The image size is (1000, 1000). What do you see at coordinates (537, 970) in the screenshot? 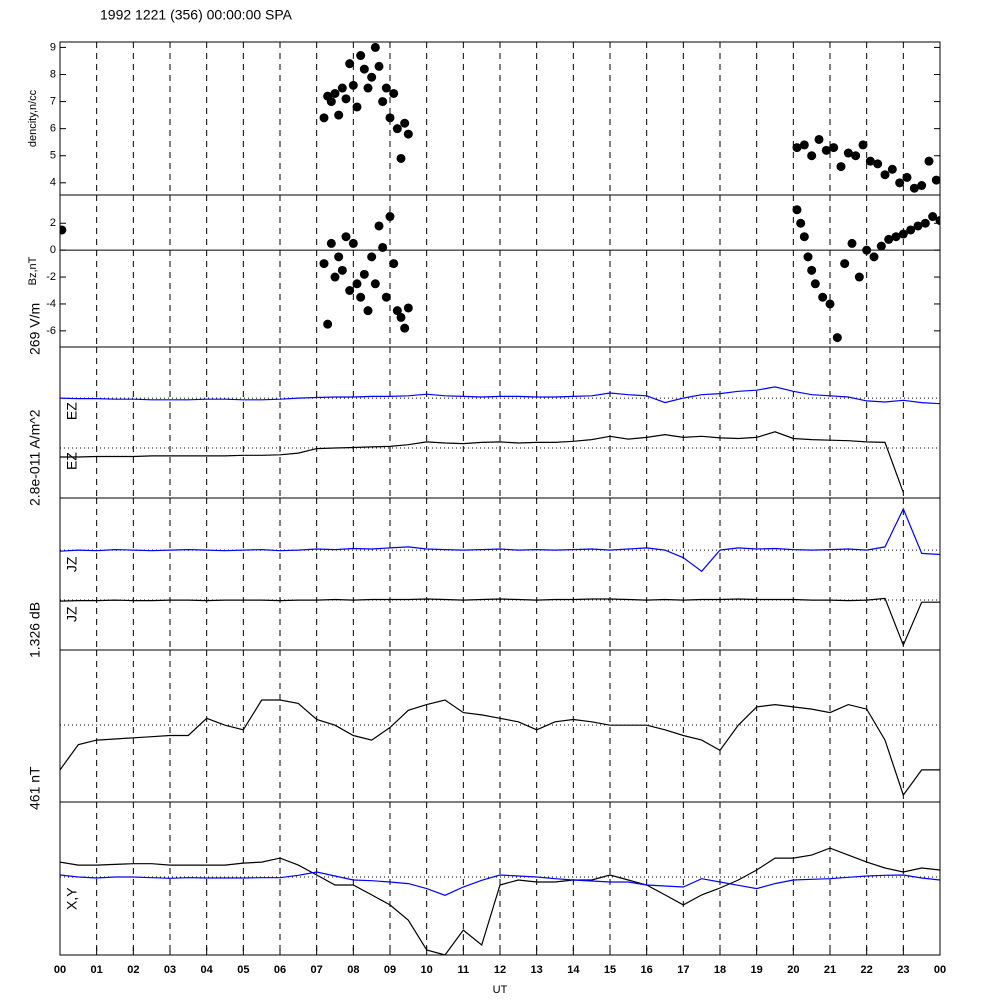
I see `x-tick-label: 13` at bounding box center [537, 970].